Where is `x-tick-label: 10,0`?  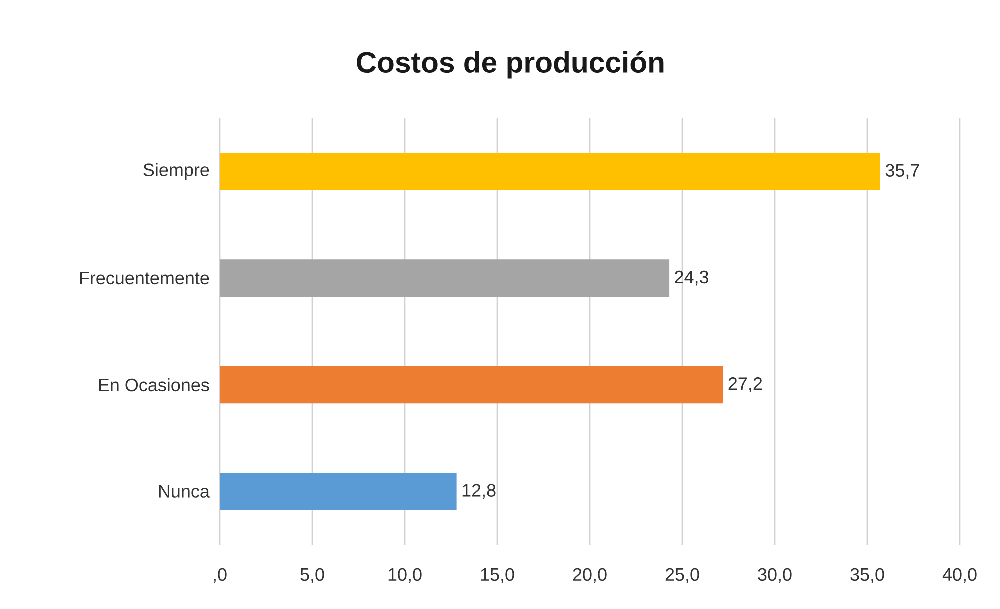 x-tick-label: 10,0 is located at coordinates (405, 576).